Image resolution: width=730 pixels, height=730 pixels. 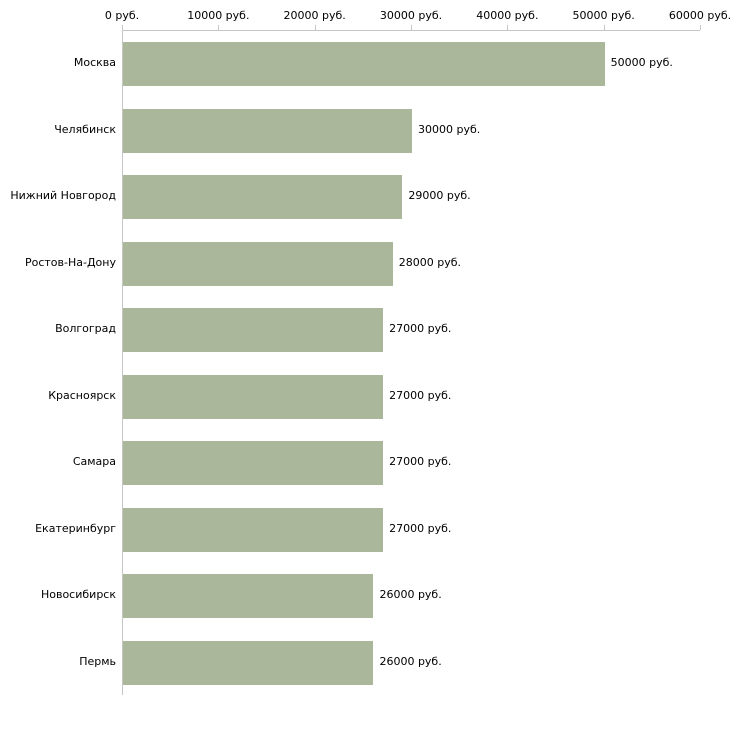 What do you see at coordinates (94, 63) in the screenshot?
I see `category-label: Москва` at bounding box center [94, 63].